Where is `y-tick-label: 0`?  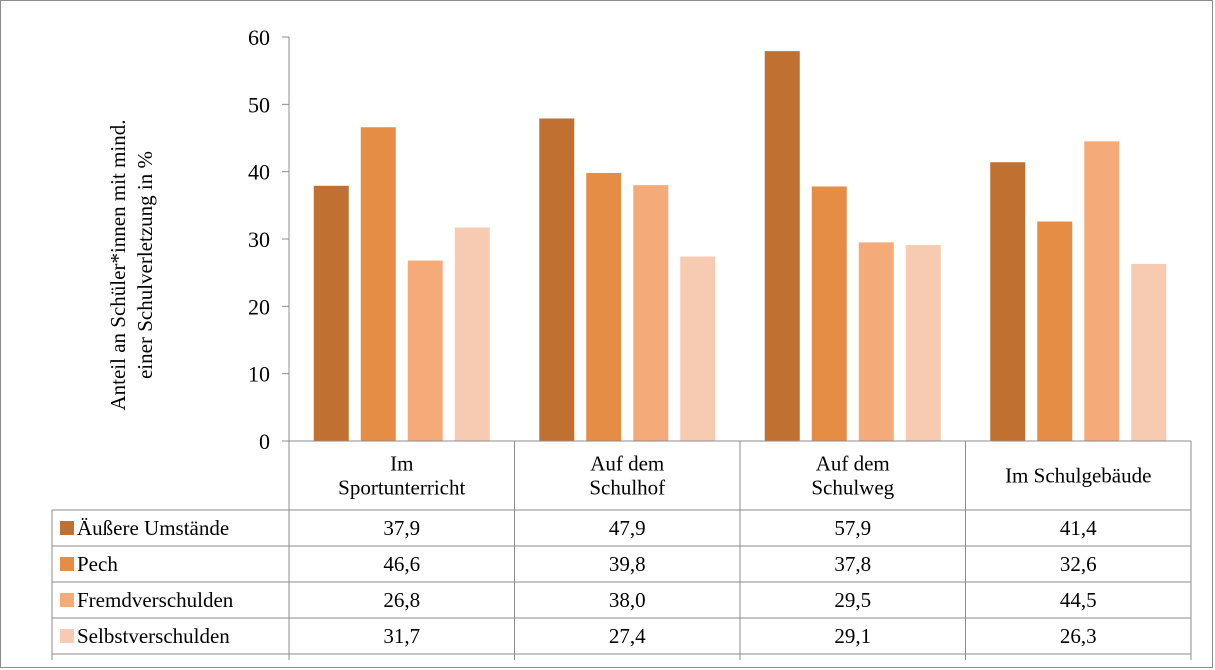
y-tick-label: 0 is located at coordinates (264, 441).